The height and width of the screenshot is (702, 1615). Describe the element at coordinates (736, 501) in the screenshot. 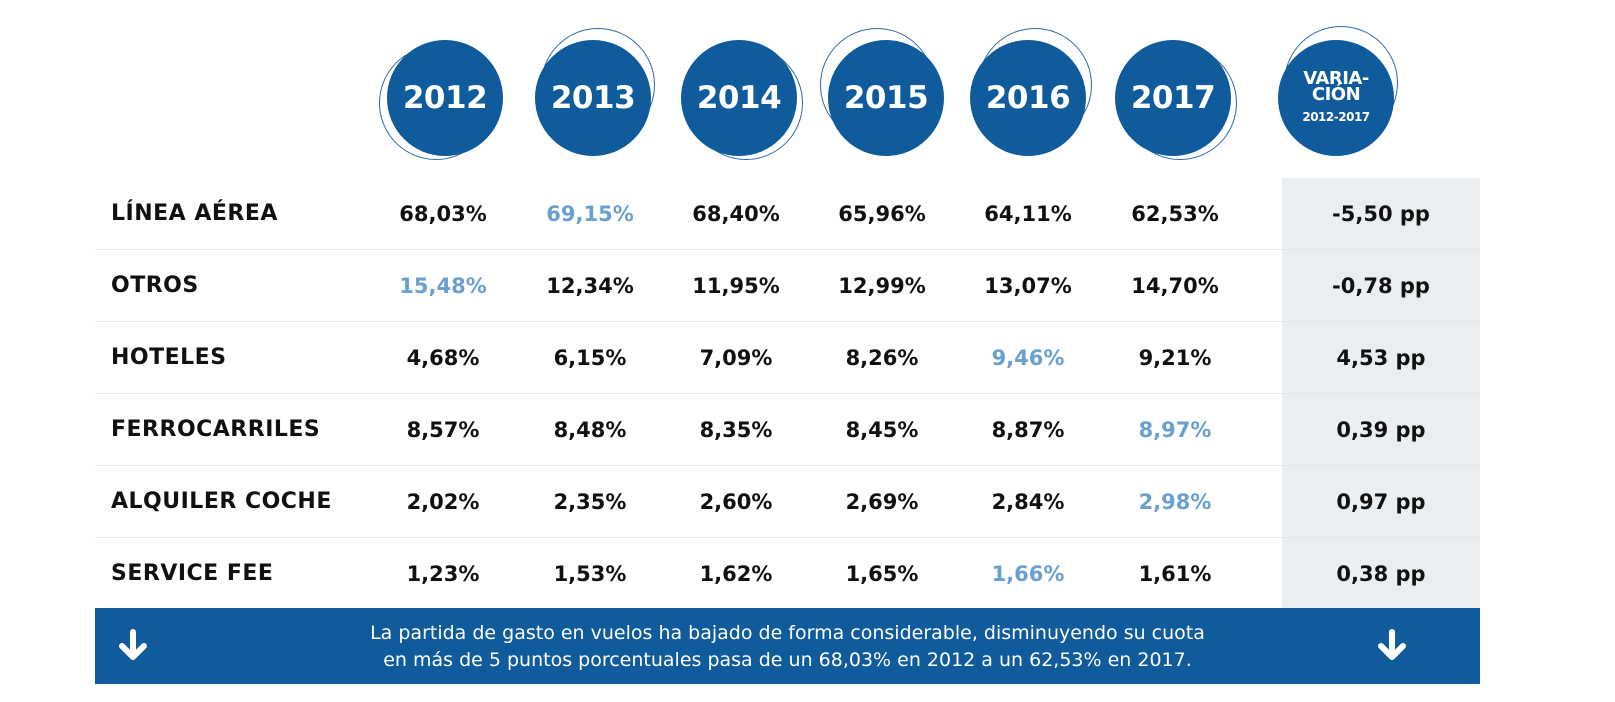

I see `value-cell: 2,60%` at that location.